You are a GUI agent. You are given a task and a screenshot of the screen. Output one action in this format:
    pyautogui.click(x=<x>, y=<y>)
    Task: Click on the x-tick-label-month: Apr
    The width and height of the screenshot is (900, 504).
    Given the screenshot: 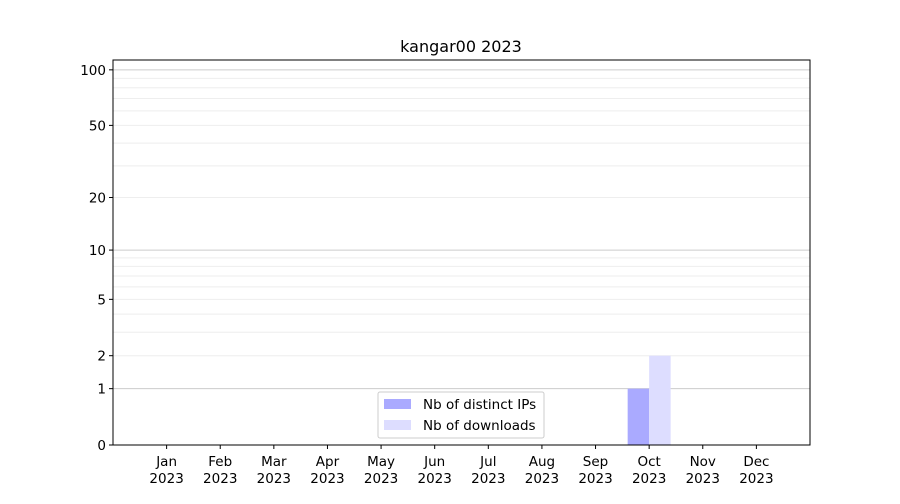 What is the action you would take?
    pyautogui.click(x=328, y=462)
    